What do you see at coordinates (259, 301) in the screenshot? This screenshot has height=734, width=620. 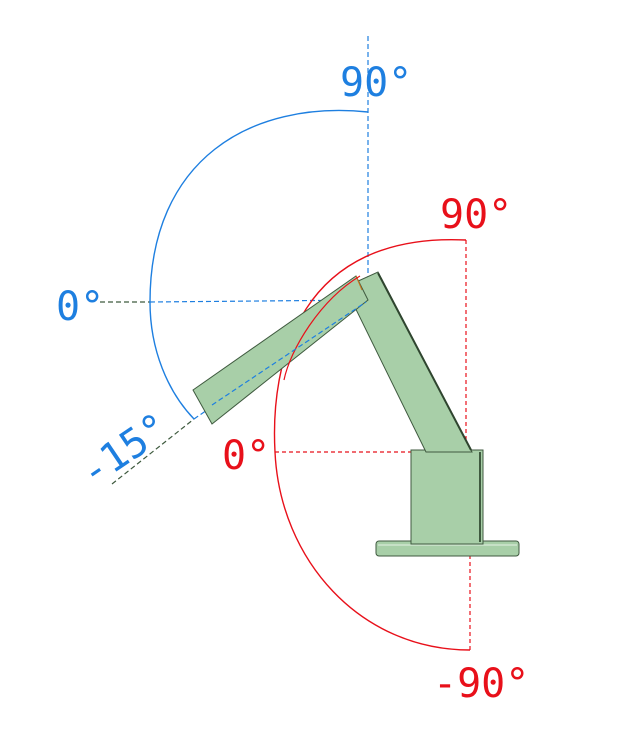 I see `blue-zero-guide` at bounding box center [259, 301].